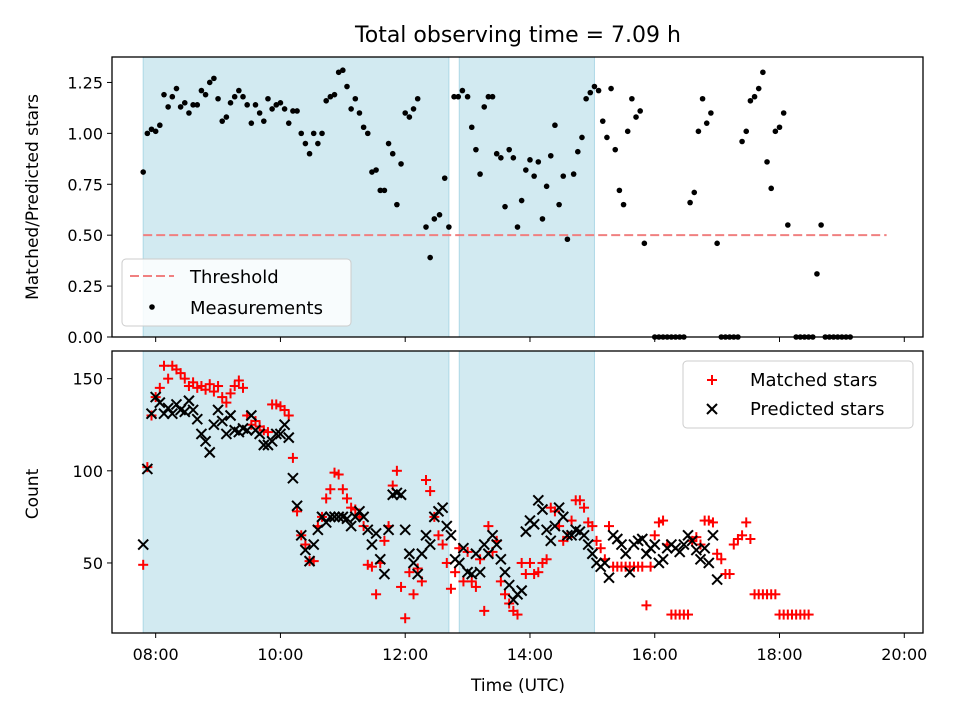  What do you see at coordinates (89, 210) in the screenshot?
I see `top-y-ticks: 0.00 0.25 0.50 0.75 1.00 1.25` at bounding box center [89, 210].